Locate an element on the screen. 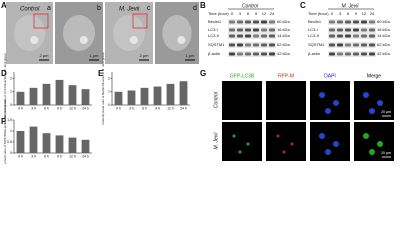  protein: SQSTM1 is located at coordinates (316, 44).